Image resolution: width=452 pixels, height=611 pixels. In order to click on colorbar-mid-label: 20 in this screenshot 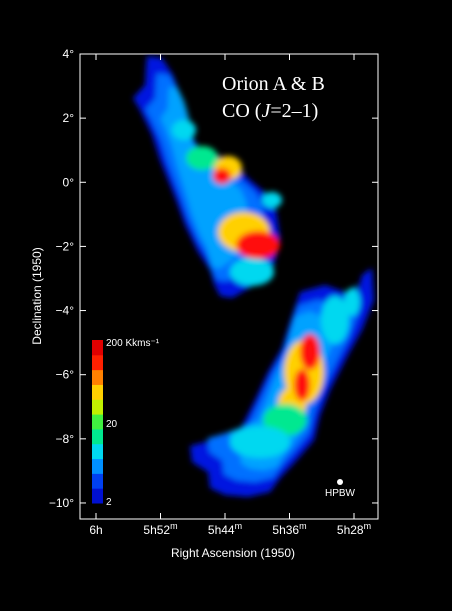, I will do `click(112, 424)`.